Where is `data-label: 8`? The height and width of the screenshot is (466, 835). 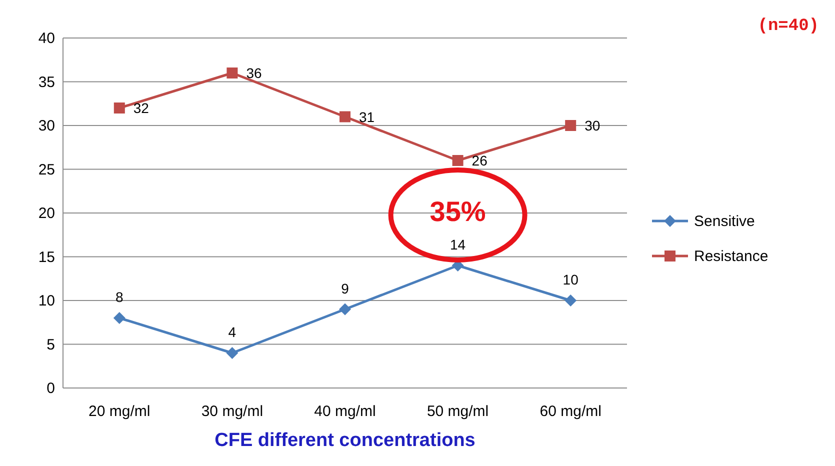
data-label: 8 is located at coordinates (120, 297).